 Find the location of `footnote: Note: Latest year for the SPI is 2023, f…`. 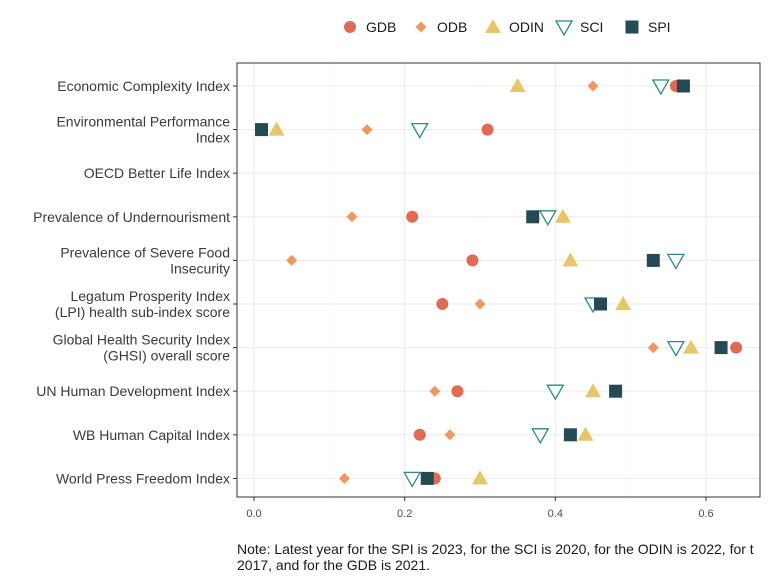

footnote: Note: Latest year for the SPI is 2023, f… is located at coordinates (502, 557).